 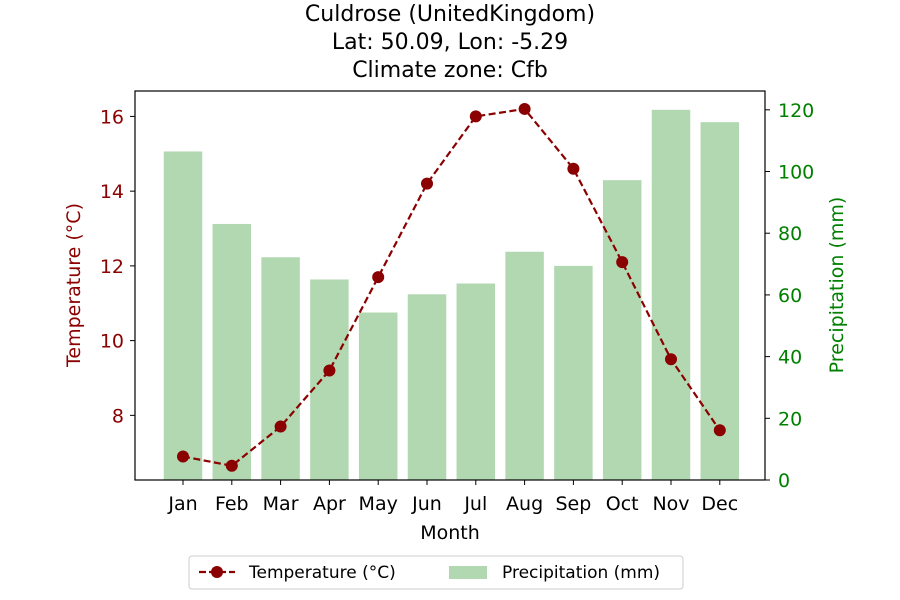 I want to click on x-tick-label: Sep, so click(x=573, y=504).